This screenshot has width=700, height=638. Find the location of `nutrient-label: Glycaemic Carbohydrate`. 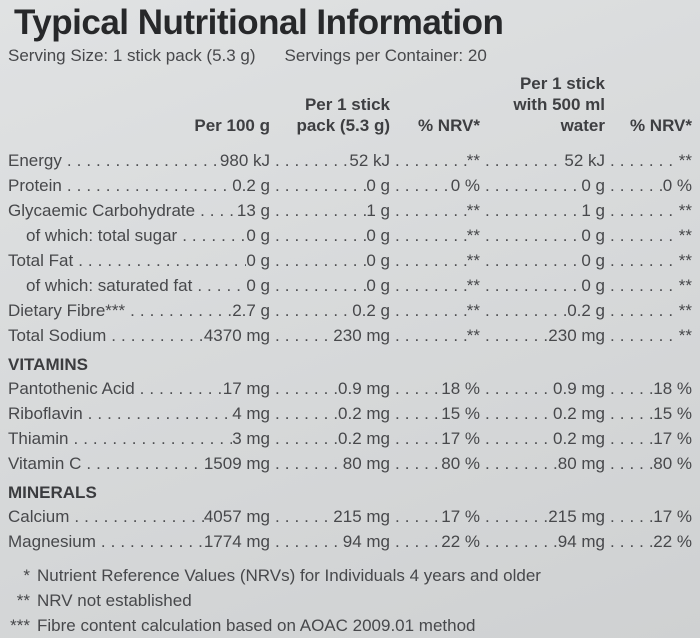

nutrient-label: Glycaemic Carbohydrate is located at coordinates (102, 210).